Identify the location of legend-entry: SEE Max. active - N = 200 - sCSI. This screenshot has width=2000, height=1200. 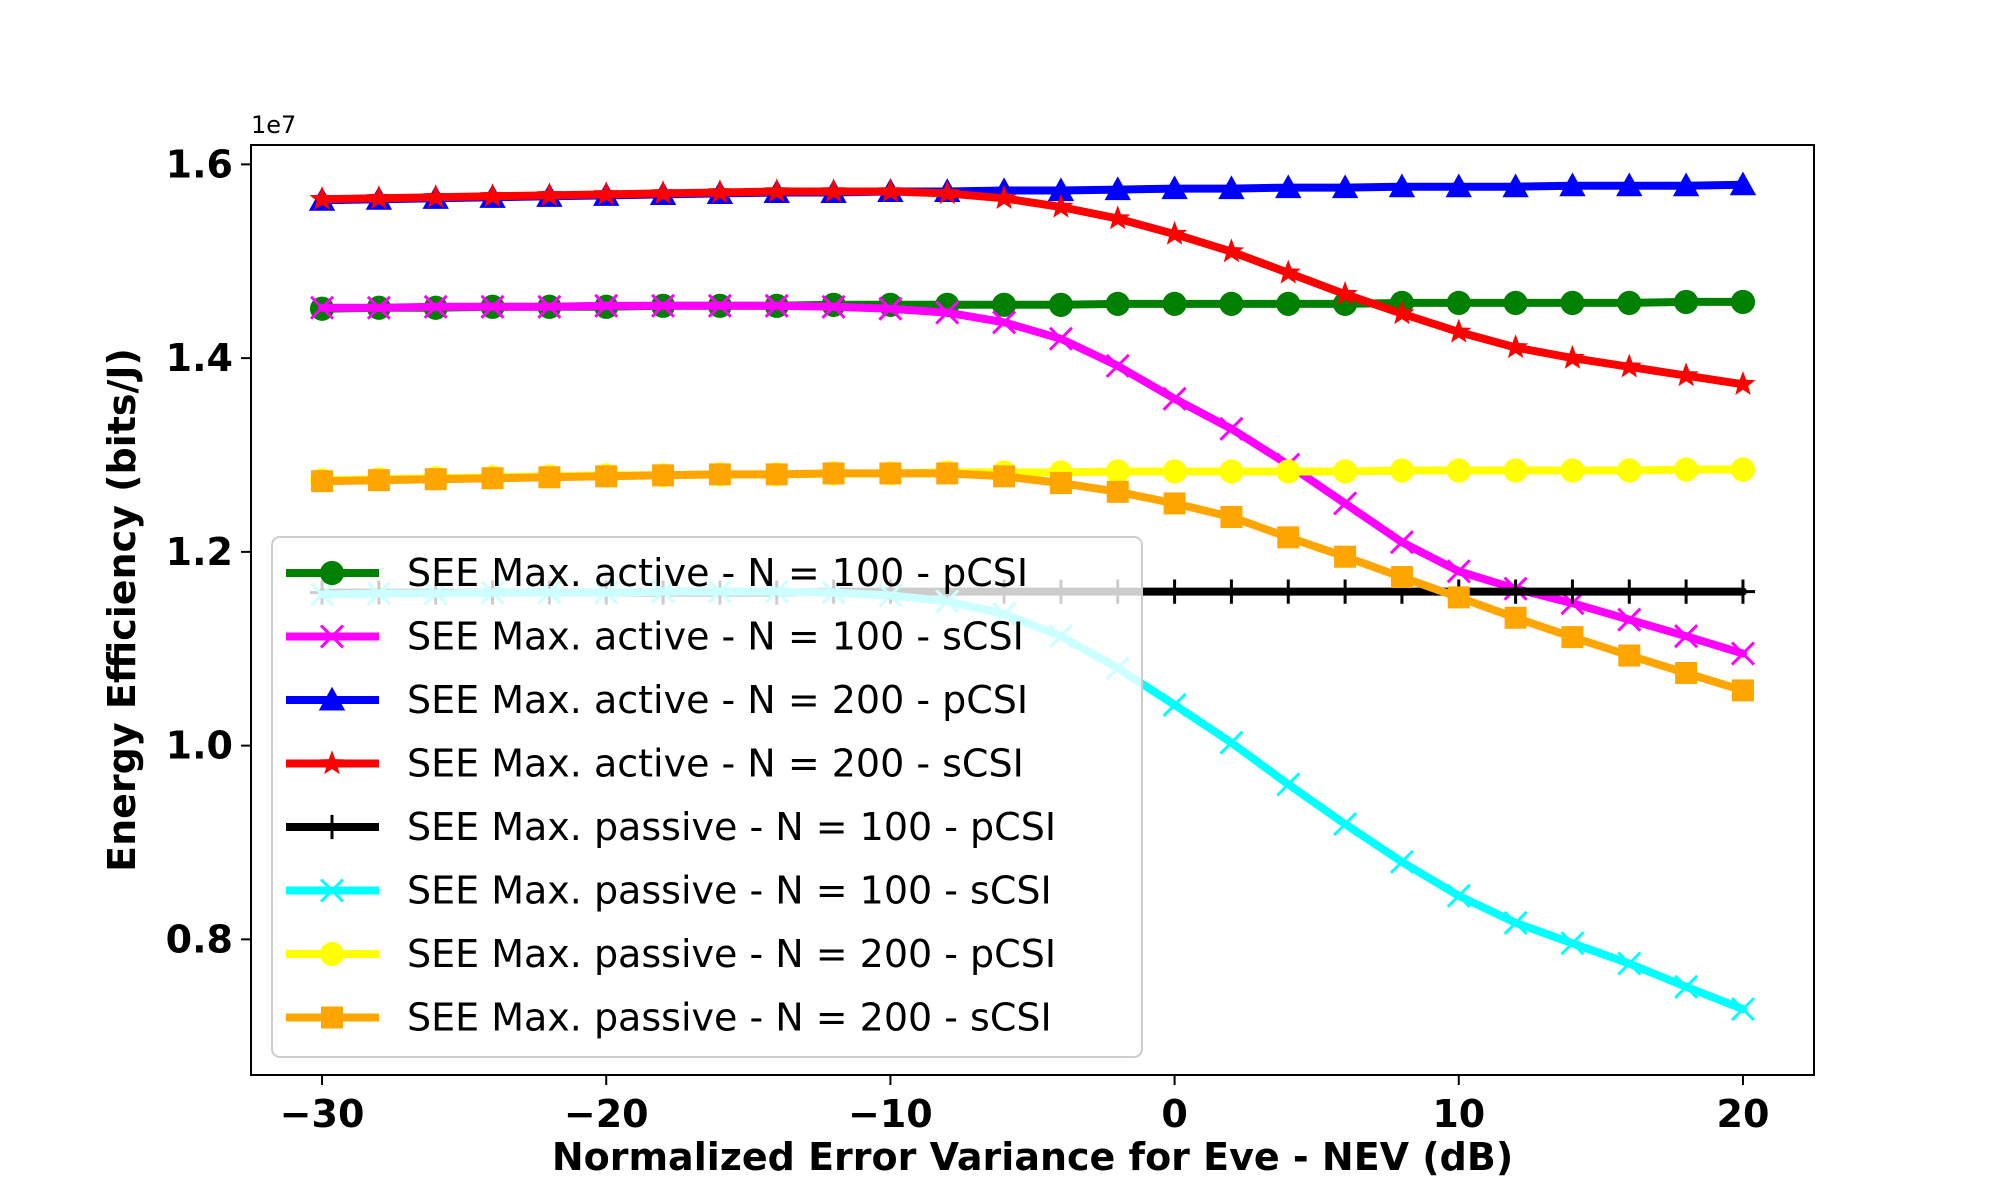
(655, 764).